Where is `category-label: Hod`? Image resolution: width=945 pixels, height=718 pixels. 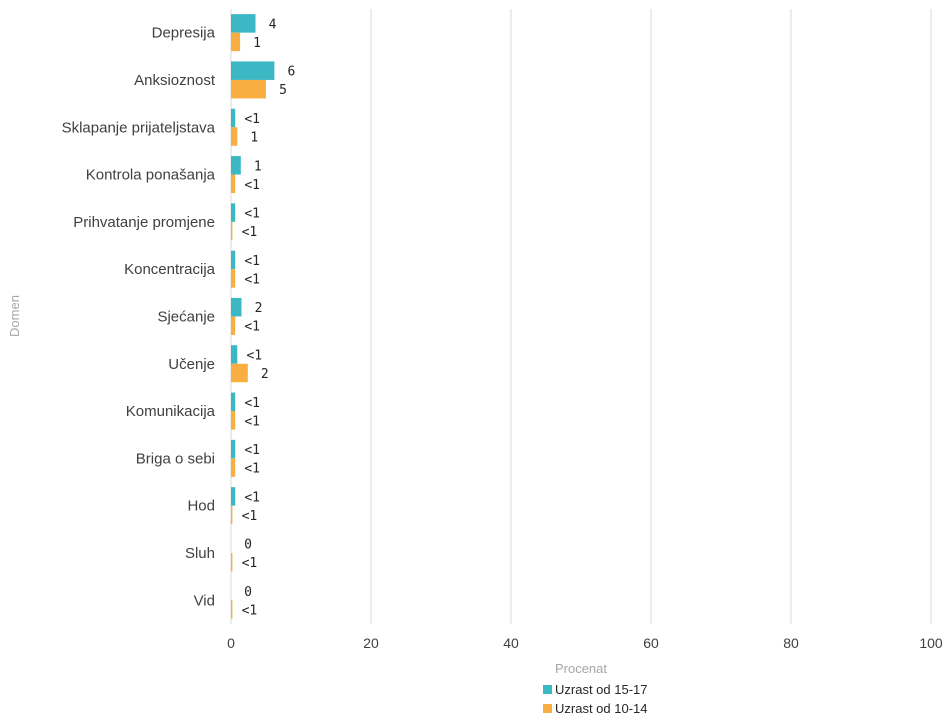
category-label: Hod is located at coordinates (201, 506).